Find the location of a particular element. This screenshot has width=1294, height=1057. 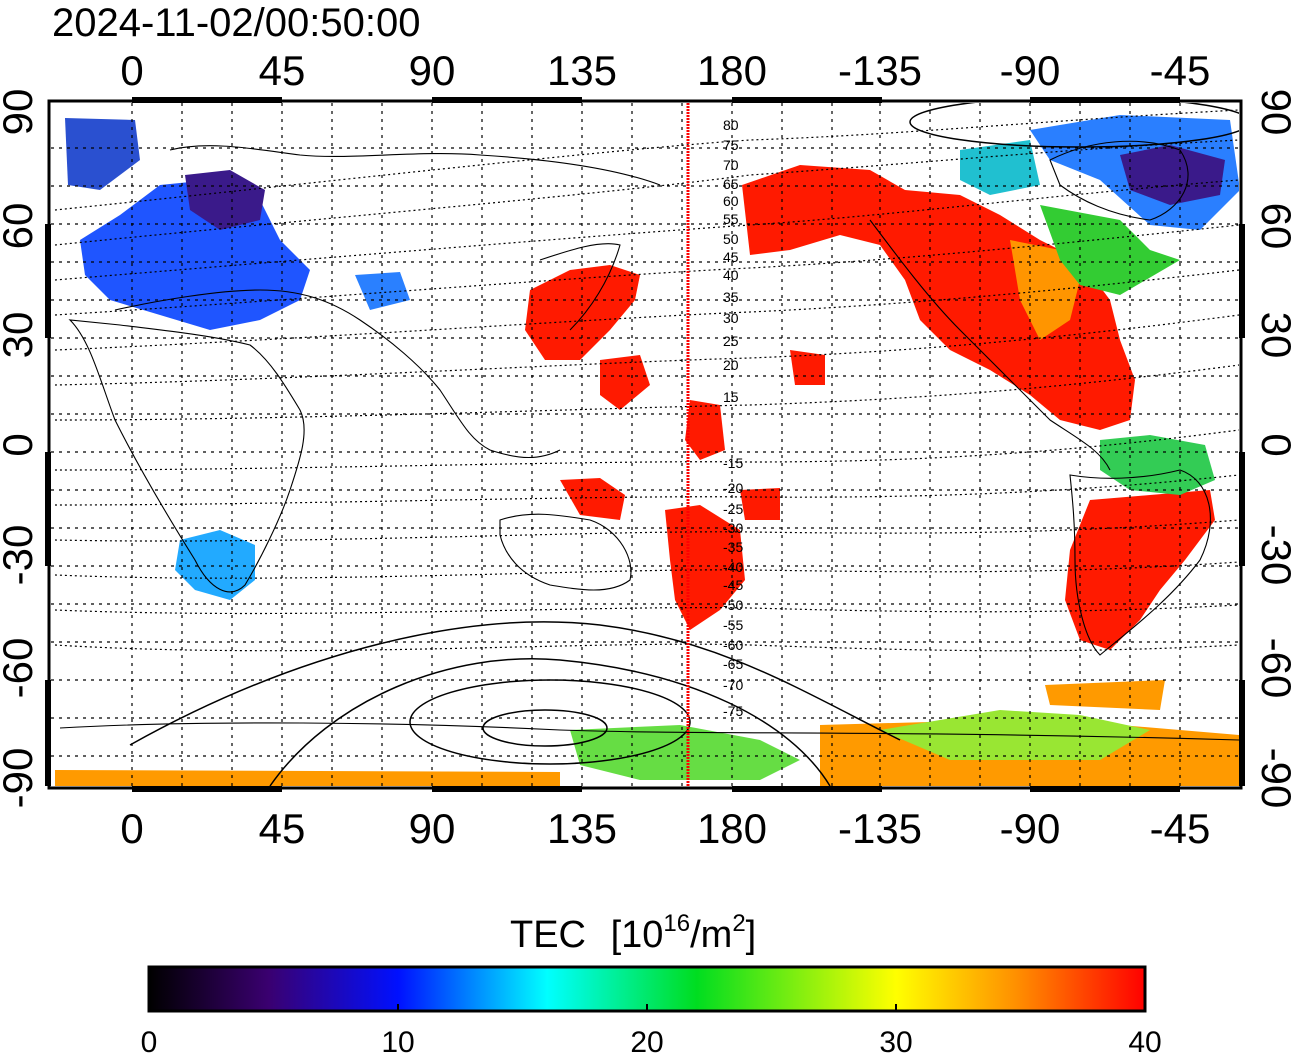

contour-label: -55 is located at coordinates (733, 625).